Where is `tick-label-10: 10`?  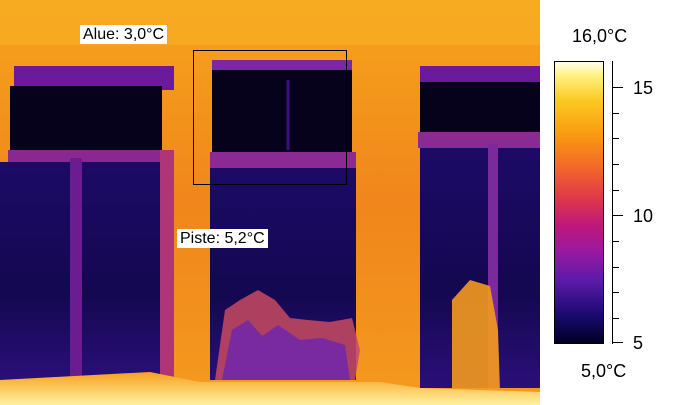
tick-label-10: 10 is located at coordinates (643, 216).